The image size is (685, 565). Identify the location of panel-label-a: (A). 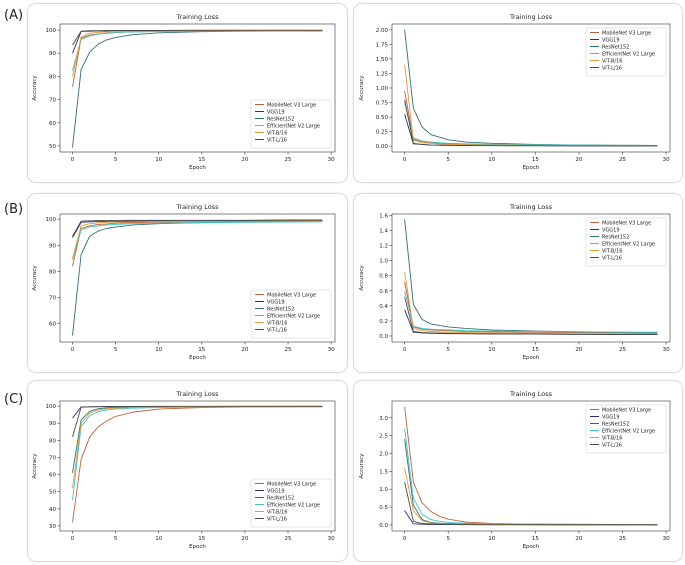
(14, 15).